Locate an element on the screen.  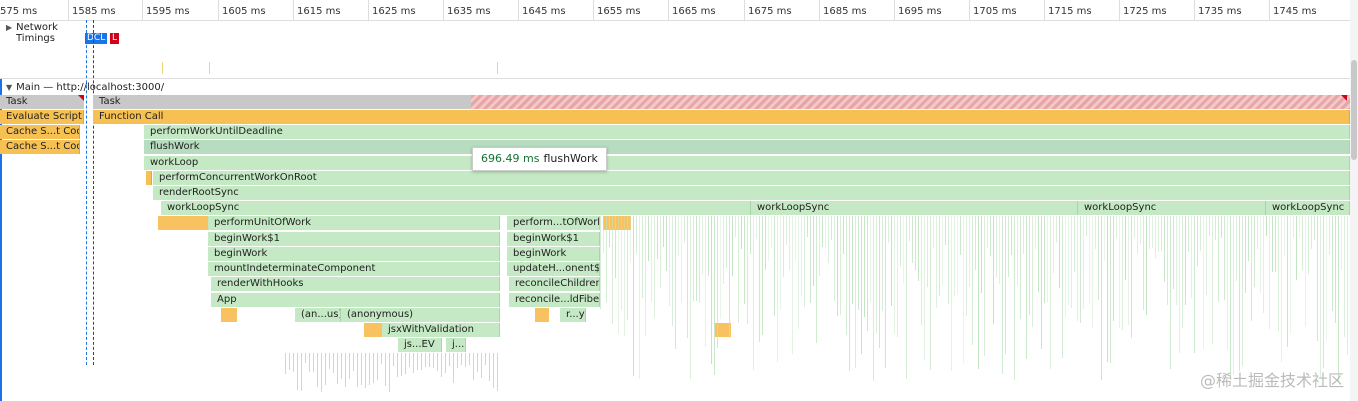
load-marker: L is located at coordinates (115, 38).